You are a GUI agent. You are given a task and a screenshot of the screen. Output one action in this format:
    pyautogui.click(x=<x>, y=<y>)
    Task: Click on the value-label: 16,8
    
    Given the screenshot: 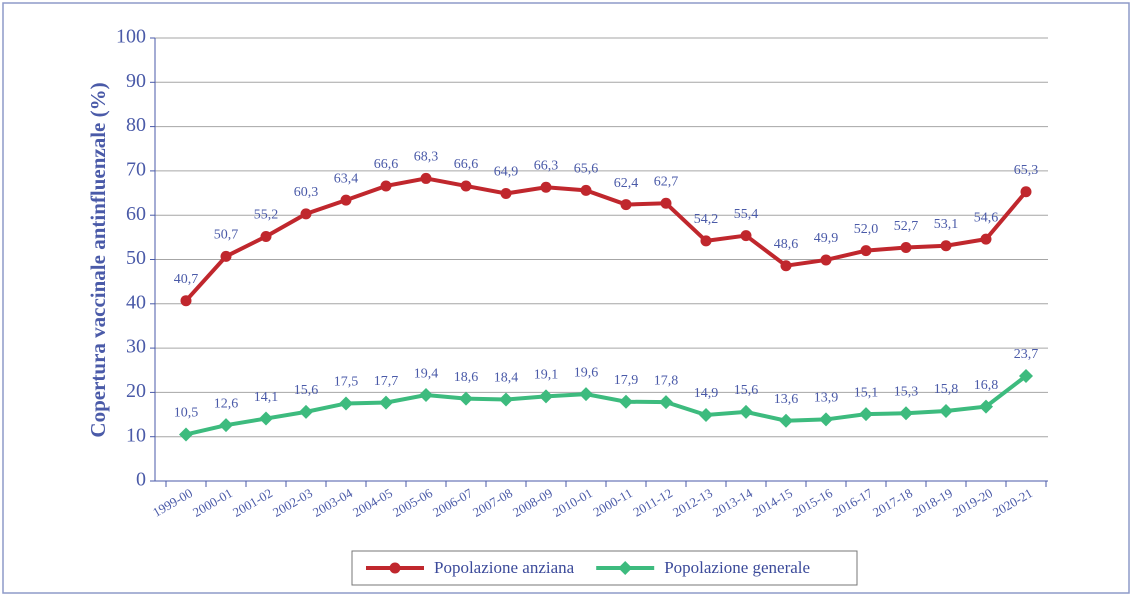 What is the action you would take?
    pyautogui.click(x=986, y=385)
    